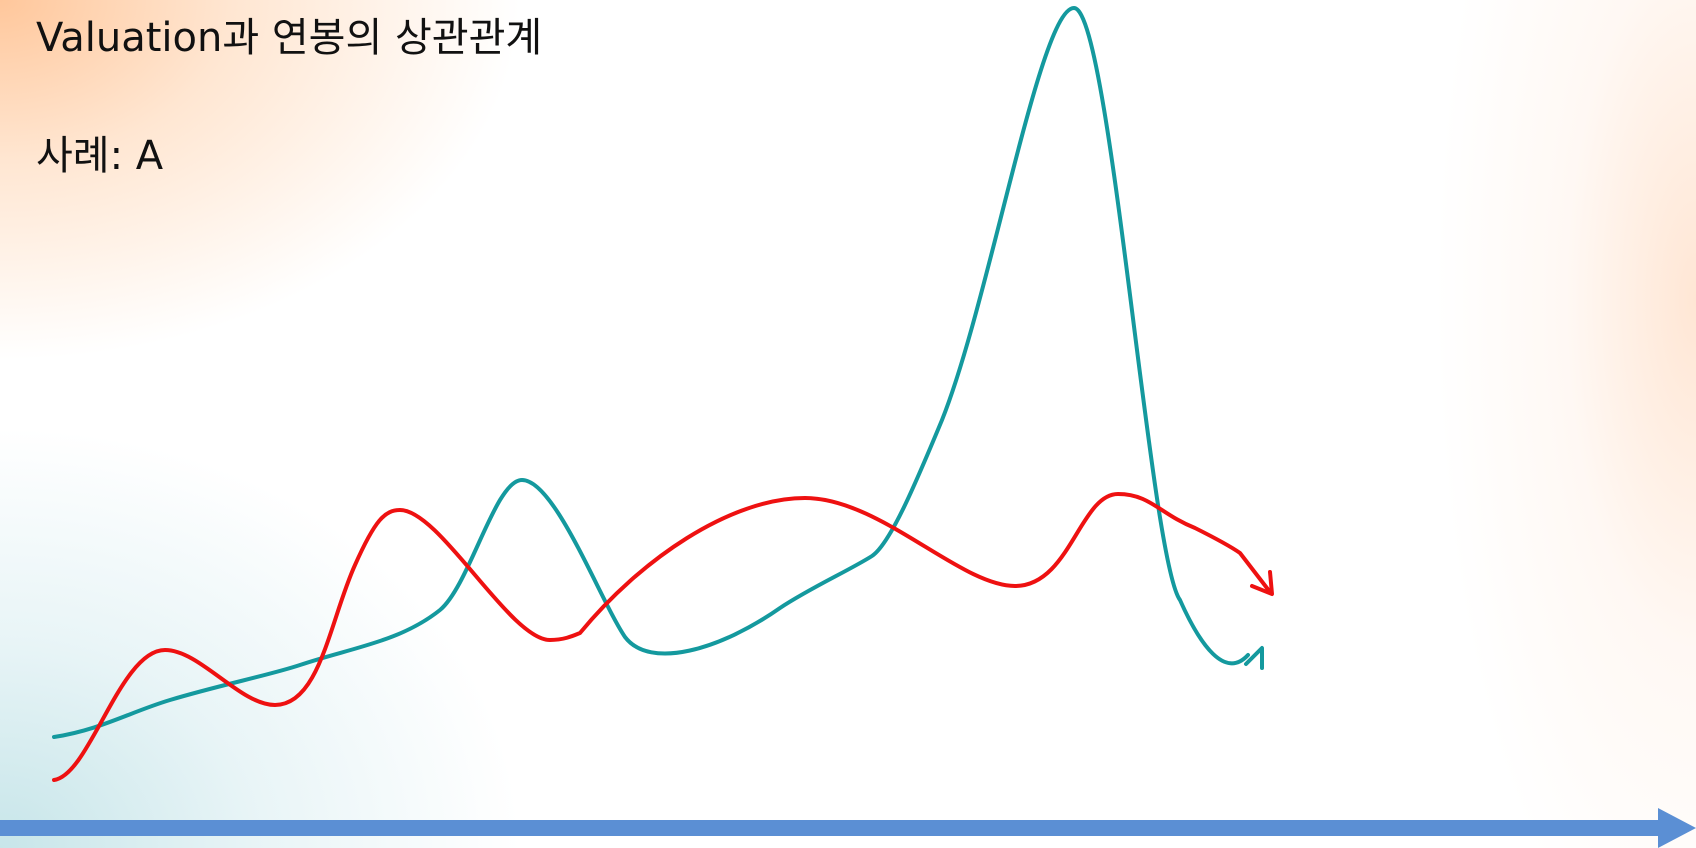 This screenshot has width=1696, height=848. What do you see at coordinates (289, 38) in the screenshot?
I see `slide-title: Valuation과 연봉의 상관관계` at bounding box center [289, 38].